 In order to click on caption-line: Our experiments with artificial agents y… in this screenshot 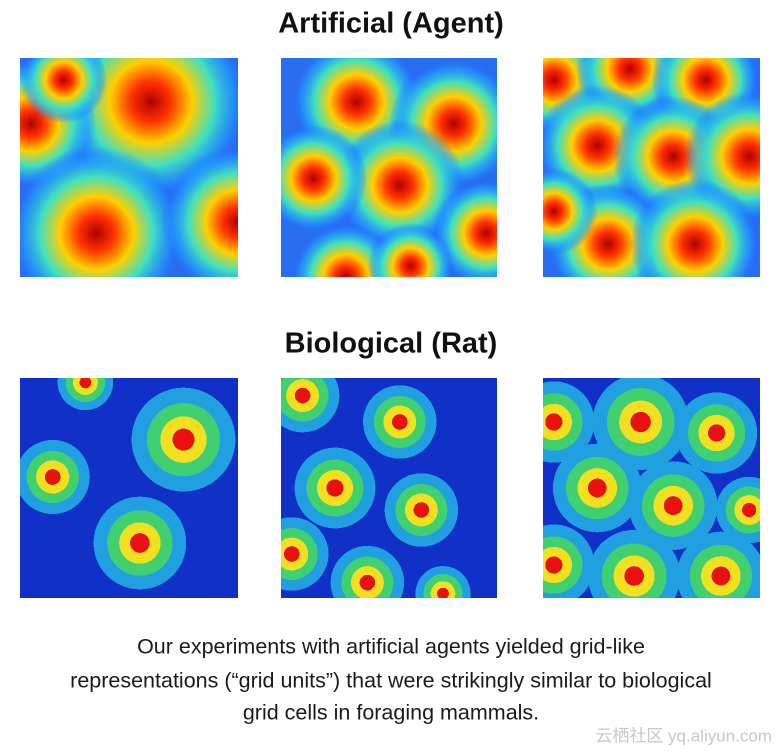, I will do `click(391, 647)`.